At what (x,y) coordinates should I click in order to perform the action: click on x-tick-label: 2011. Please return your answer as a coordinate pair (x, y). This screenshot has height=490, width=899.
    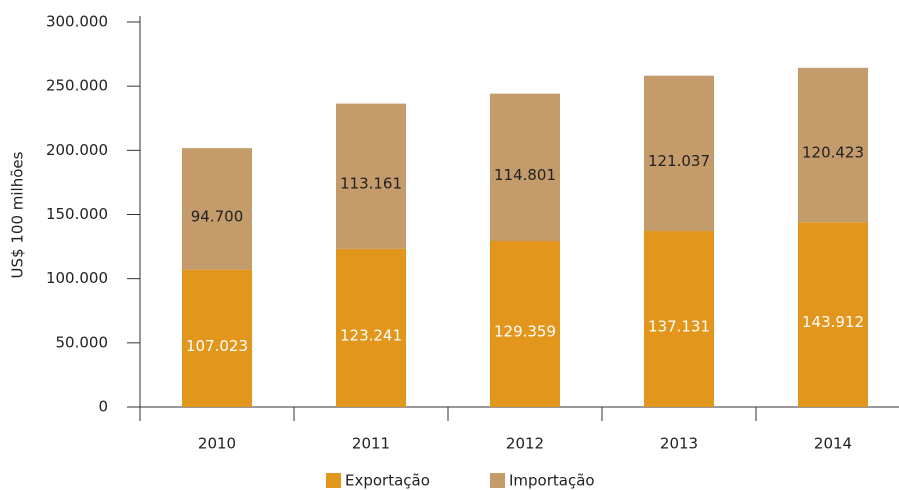
    Looking at the image, I should click on (371, 444).